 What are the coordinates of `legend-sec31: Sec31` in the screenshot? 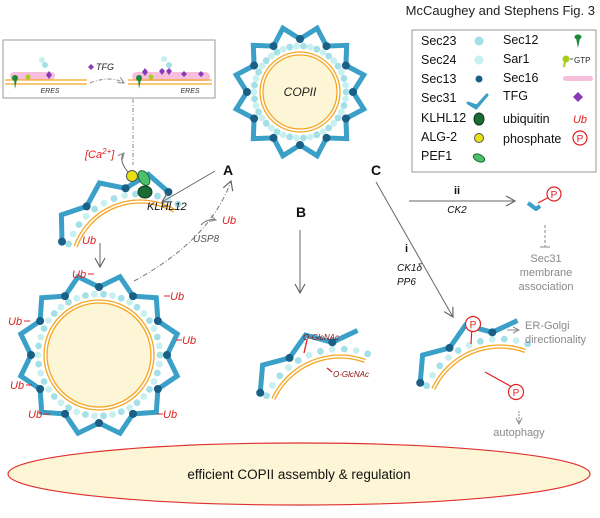 It's located at (438, 98).